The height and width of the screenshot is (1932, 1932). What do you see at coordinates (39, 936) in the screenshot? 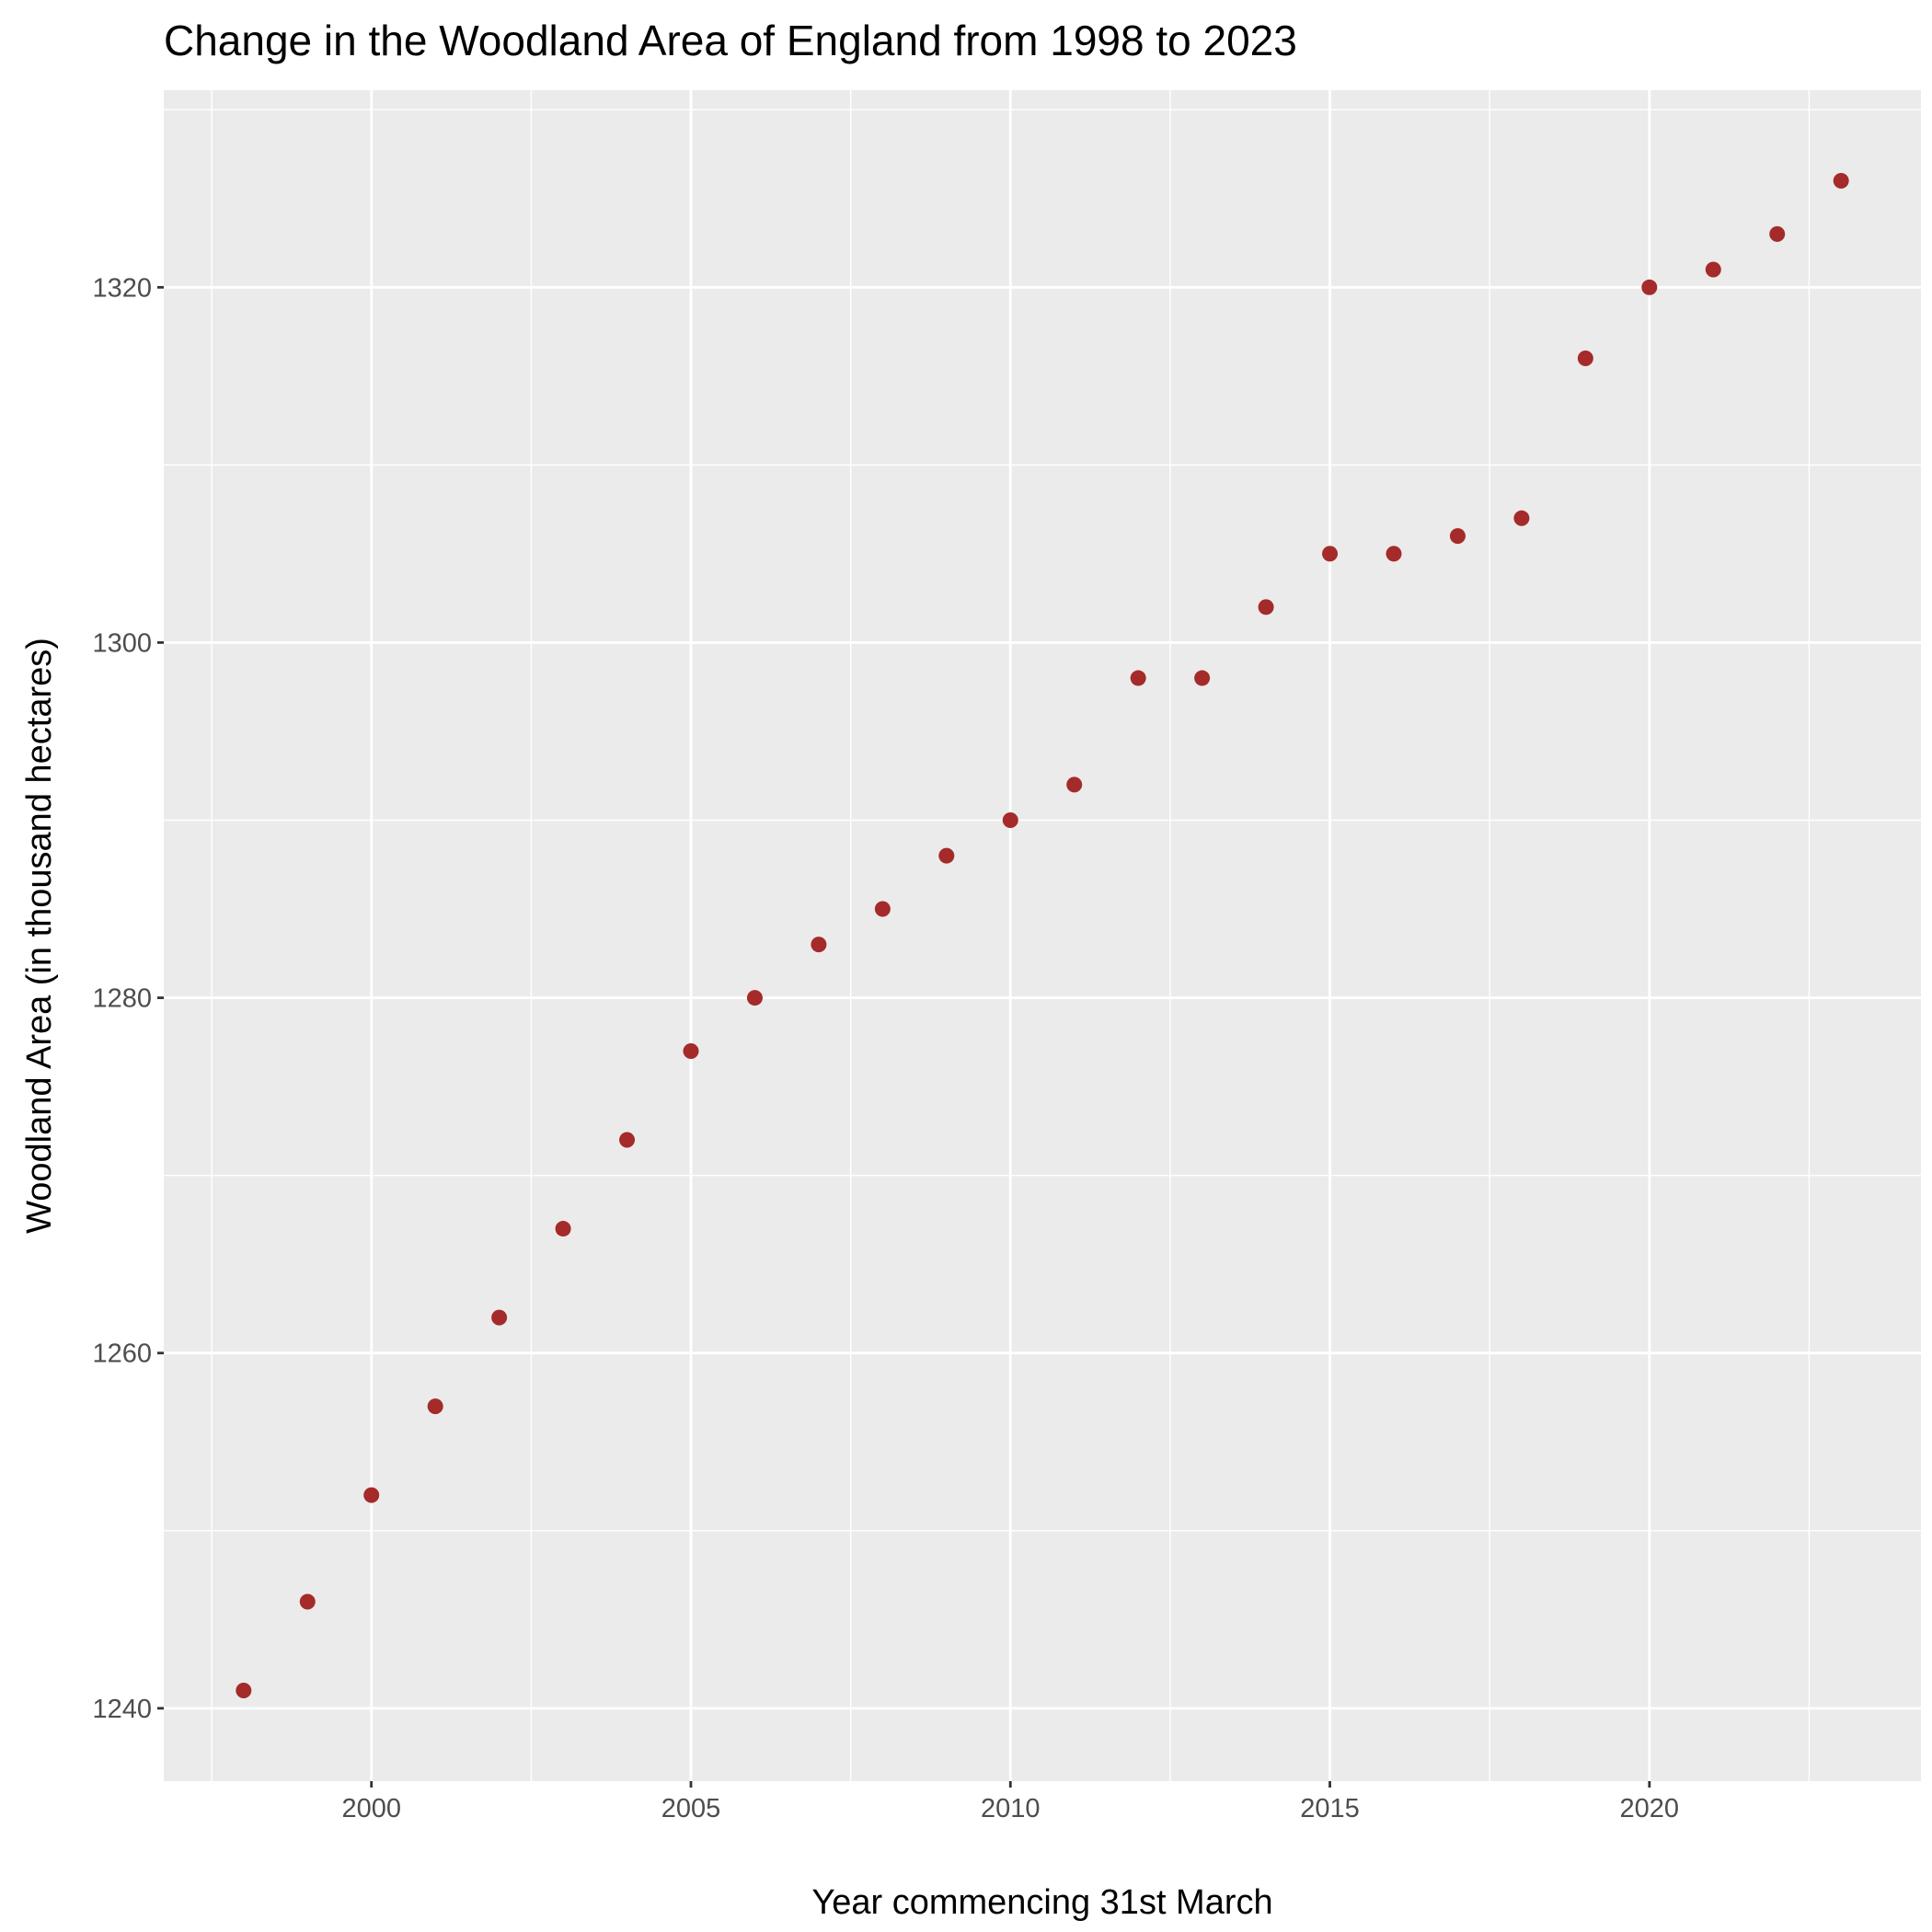
I see `y-axis-title: Woodland Area (in thousand hectares)` at bounding box center [39, 936].